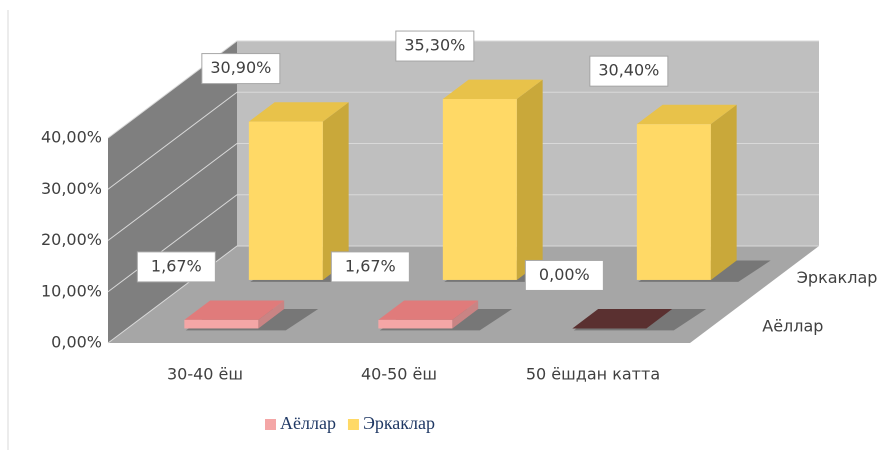 This screenshot has height=457, width=895. I want to click on depth-label: Аёллар, so click(792, 325).